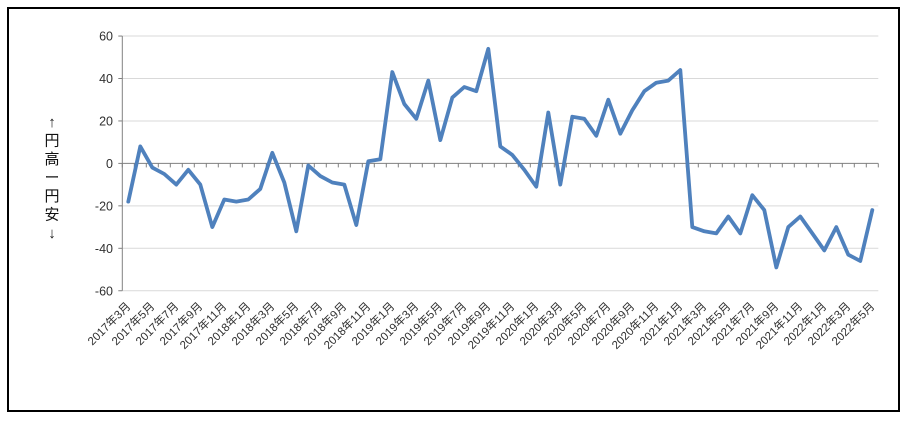 This screenshot has height=423, width=905. What do you see at coordinates (106, 37) in the screenshot?
I see `y-tick-label: 60` at bounding box center [106, 37].